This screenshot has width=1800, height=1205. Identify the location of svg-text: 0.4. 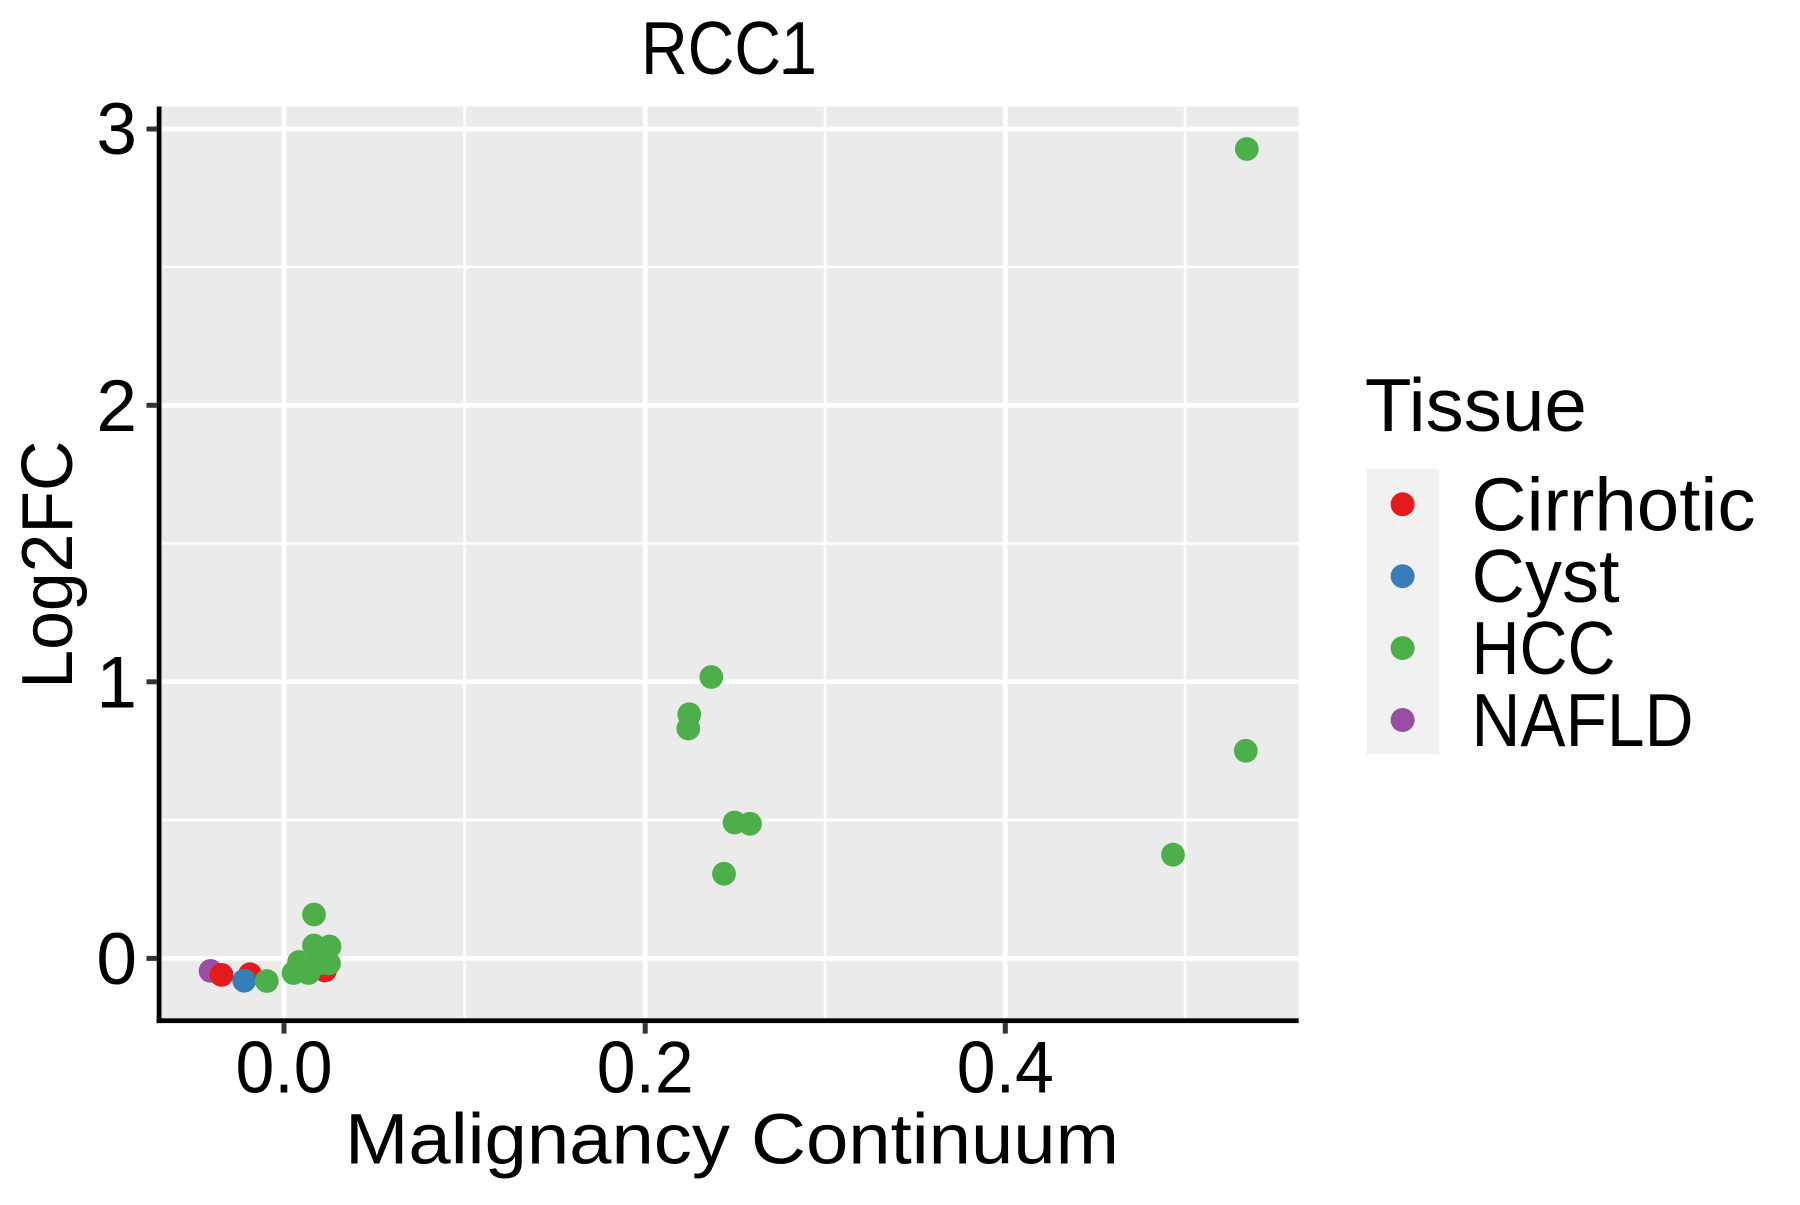
(1005, 1068).